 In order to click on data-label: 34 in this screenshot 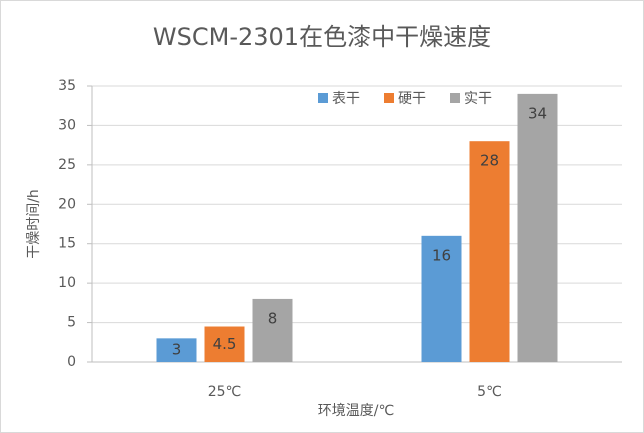, I will do `click(537, 113)`.